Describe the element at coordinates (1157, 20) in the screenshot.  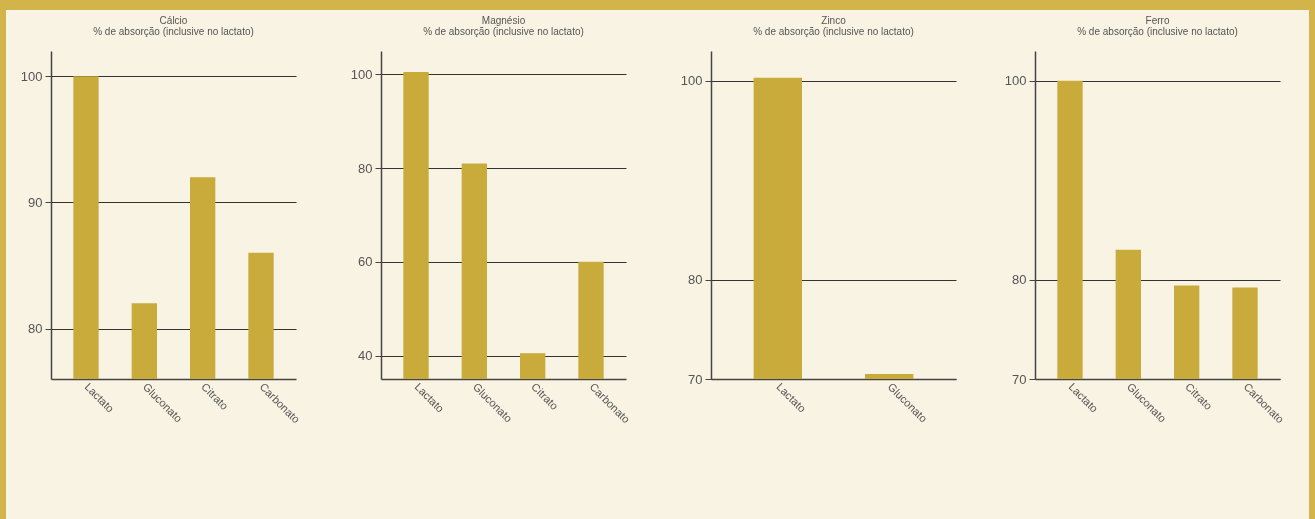
I see `chart-title: Ferro` at that location.